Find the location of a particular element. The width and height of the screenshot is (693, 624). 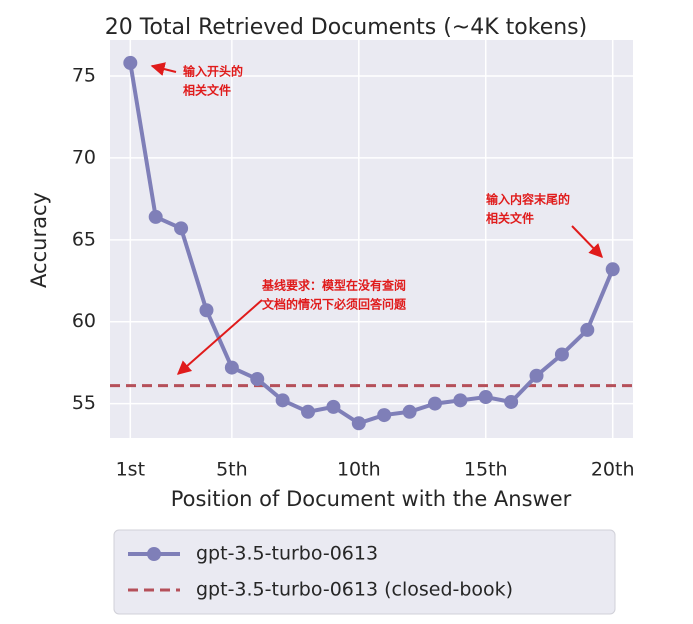

x-tick-label: 15th is located at coordinates (486, 470).